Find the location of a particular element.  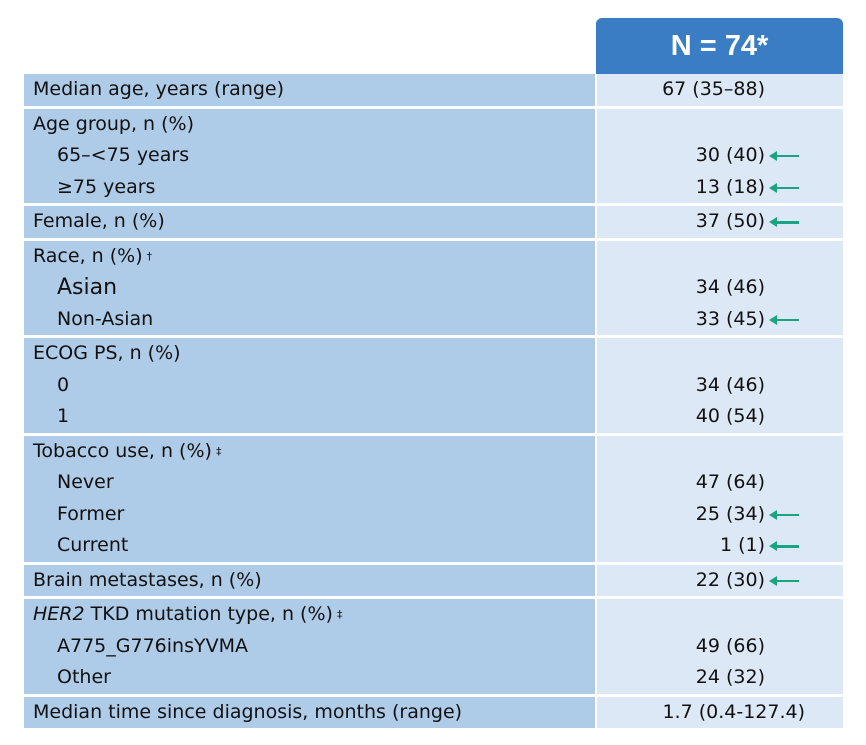

sub-label: Never is located at coordinates (85, 482).